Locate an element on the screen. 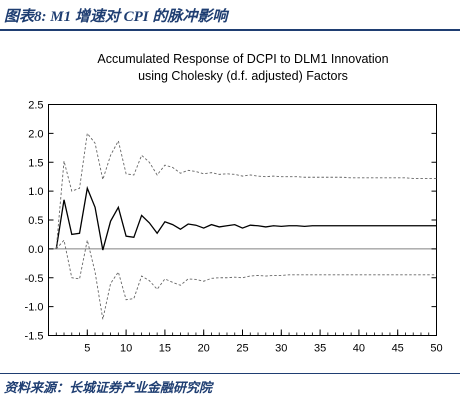 The width and height of the screenshot is (460, 412). y-tick-label: -1.5 is located at coordinates (34, 337).